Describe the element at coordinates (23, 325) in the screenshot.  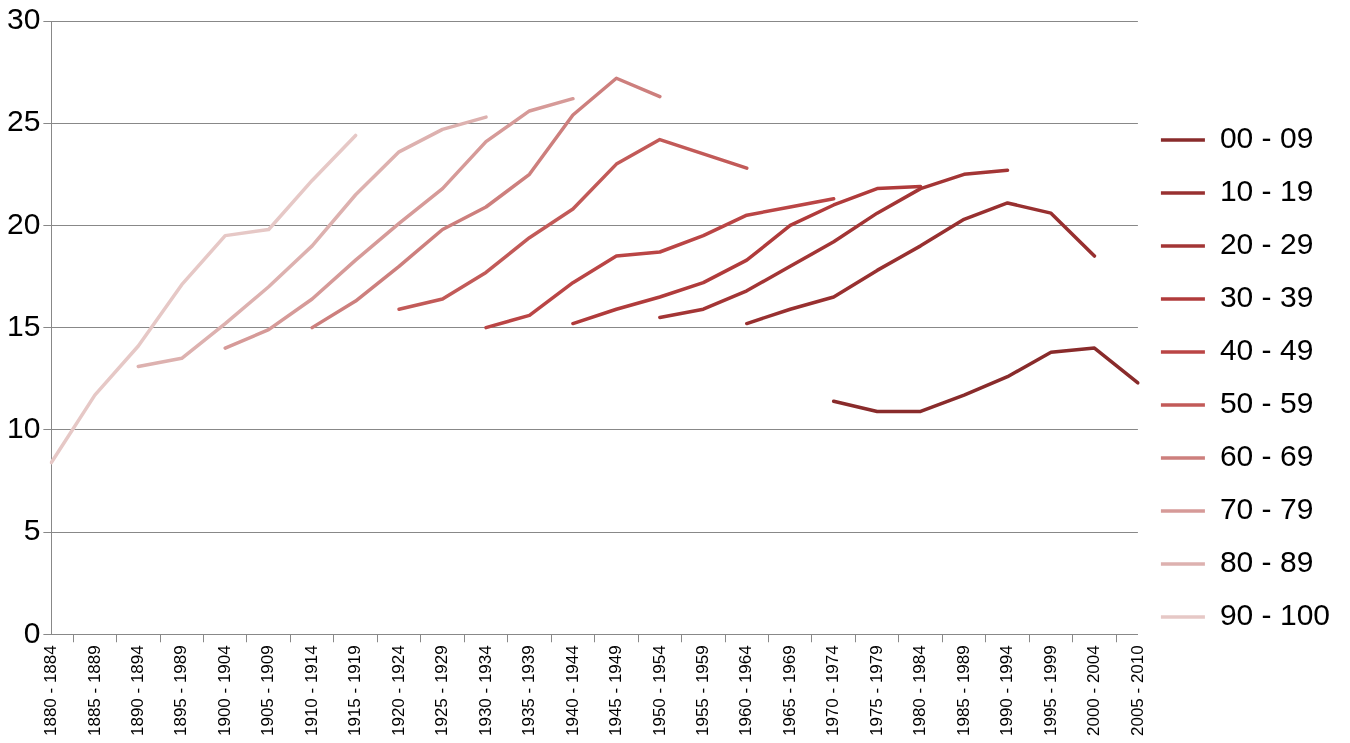
I see `y-tick-label: 15` at that location.